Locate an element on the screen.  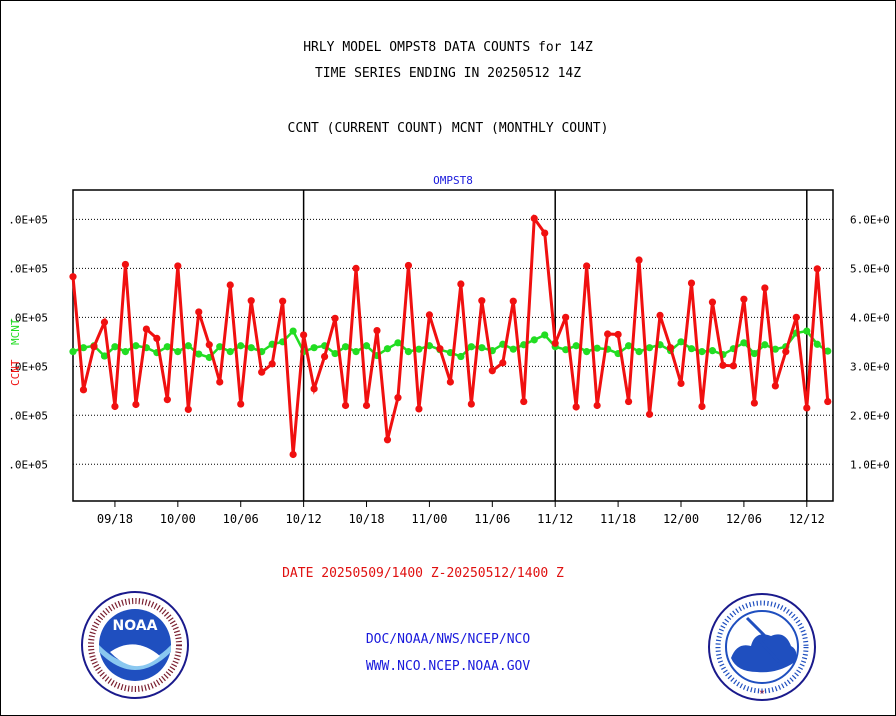
x-tick-label: 10/12 is located at coordinates (304, 519).